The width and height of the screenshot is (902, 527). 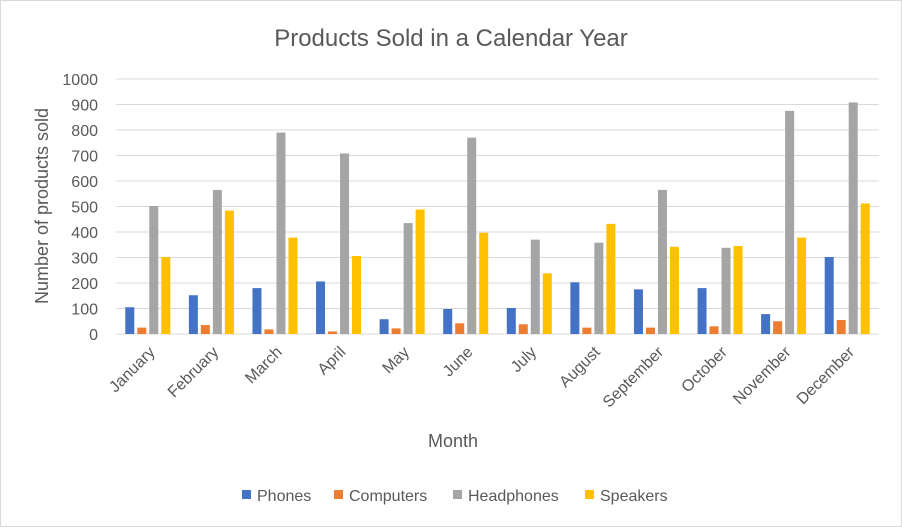 I want to click on legend-label-phones: Phones, so click(x=284, y=496).